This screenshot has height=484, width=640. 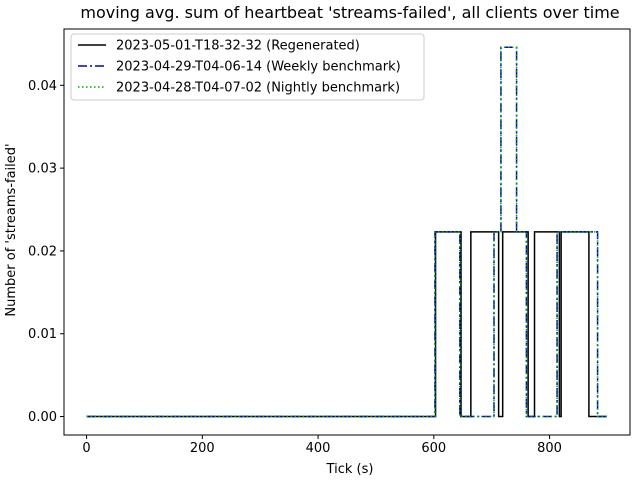 I want to click on x-tick-label: 400, so click(x=318, y=448).